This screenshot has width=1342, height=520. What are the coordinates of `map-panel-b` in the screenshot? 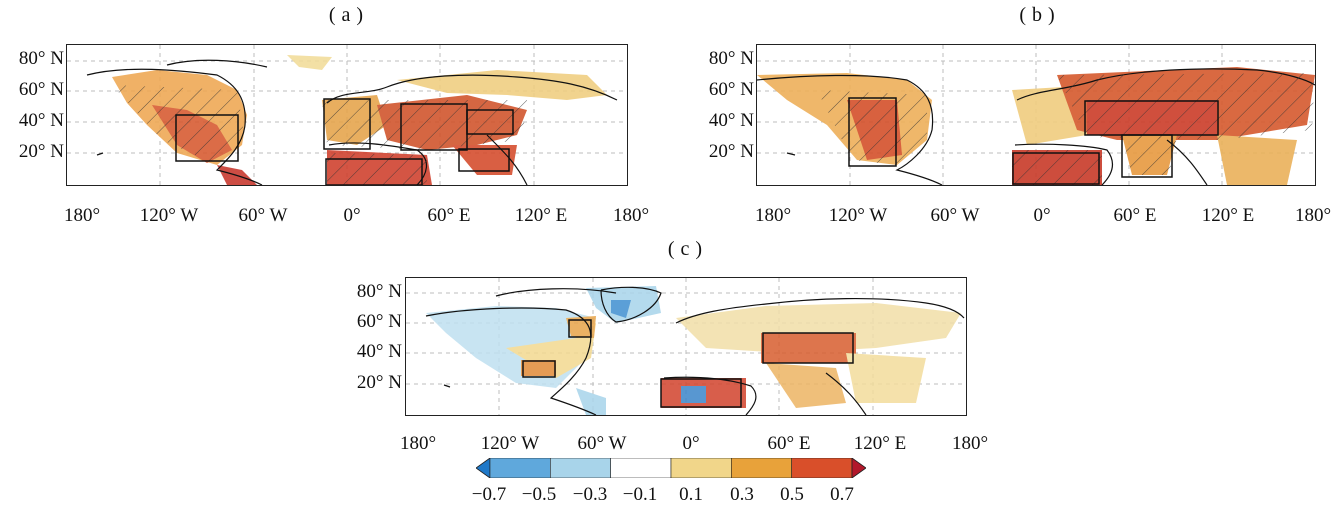 It's located at (1036, 115).